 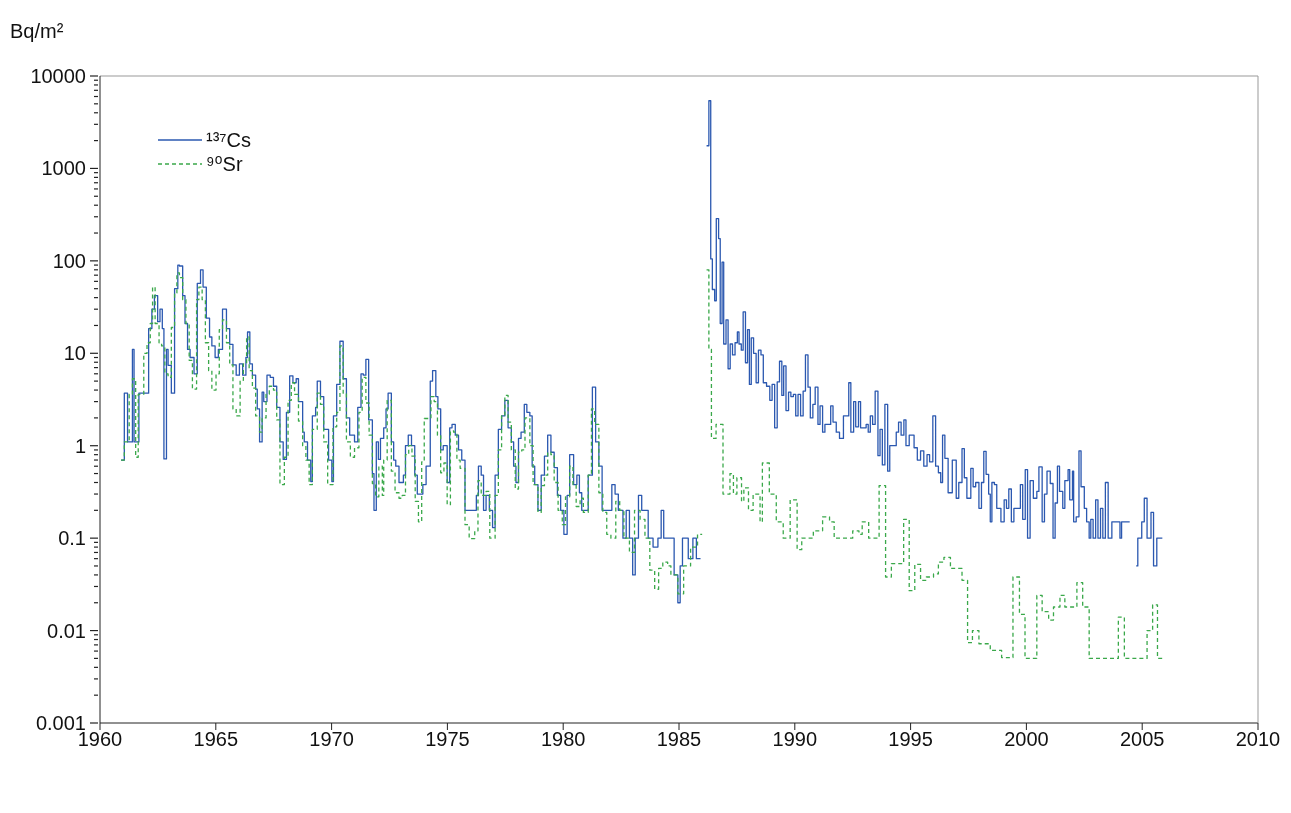 I want to click on x-tick-label: 2010, so click(x=1258, y=739).